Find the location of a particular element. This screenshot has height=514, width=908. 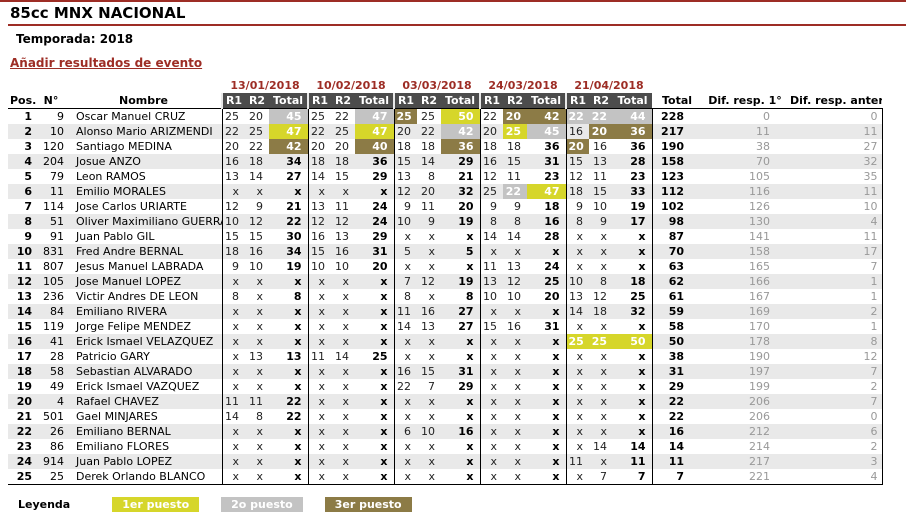

rider-name-cell: Leon RAMOS is located at coordinates (111, 176).